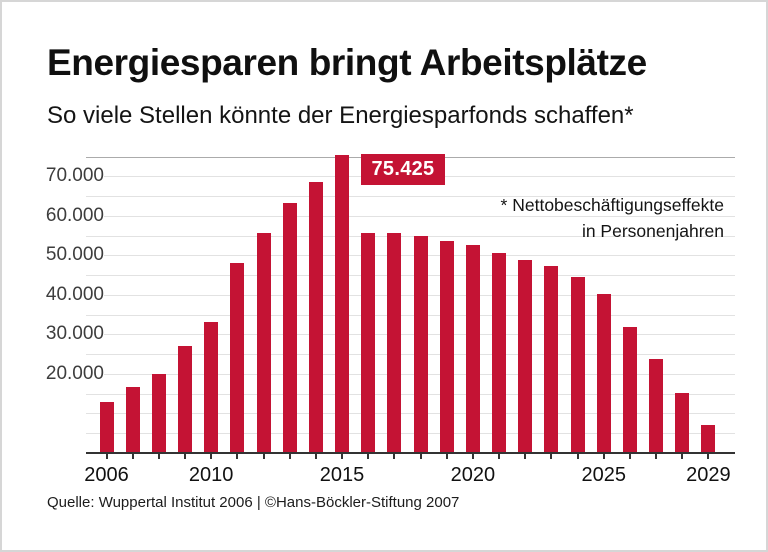 The height and width of the screenshot is (552, 768). What do you see at coordinates (656, 406) in the screenshot?
I see `bar-2027` at bounding box center [656, 406].